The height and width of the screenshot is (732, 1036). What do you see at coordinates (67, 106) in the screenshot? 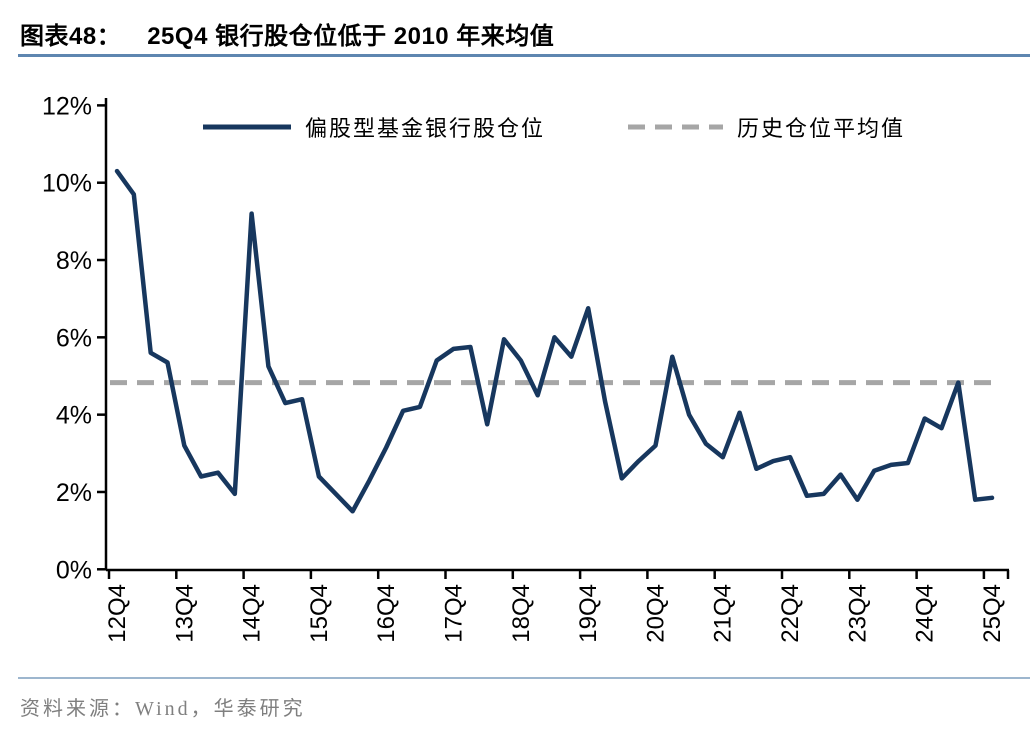
I see `y-tick-label: 12%` at bounding box center [67, 106].